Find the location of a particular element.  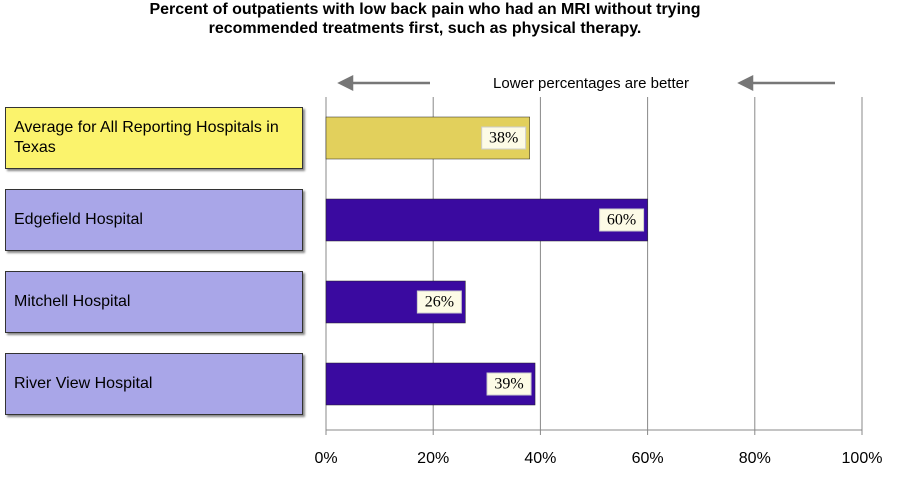

x-tick-label: 40% is located at coordinates (540, 458).